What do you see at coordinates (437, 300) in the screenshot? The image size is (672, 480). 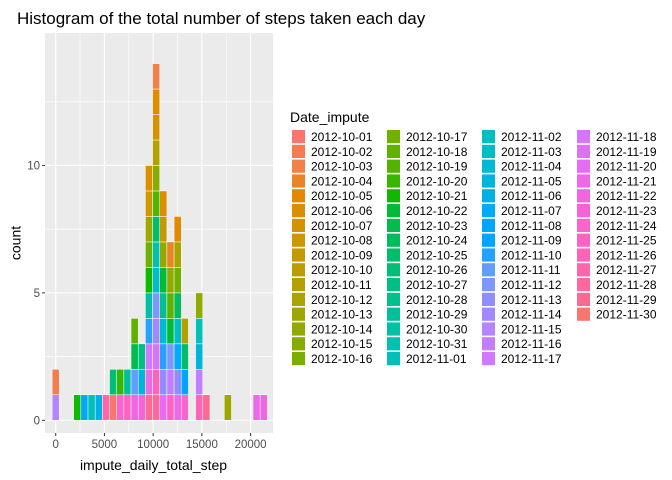 I see `legend-label: 2012-10-28` at bounding box center [437, 300].